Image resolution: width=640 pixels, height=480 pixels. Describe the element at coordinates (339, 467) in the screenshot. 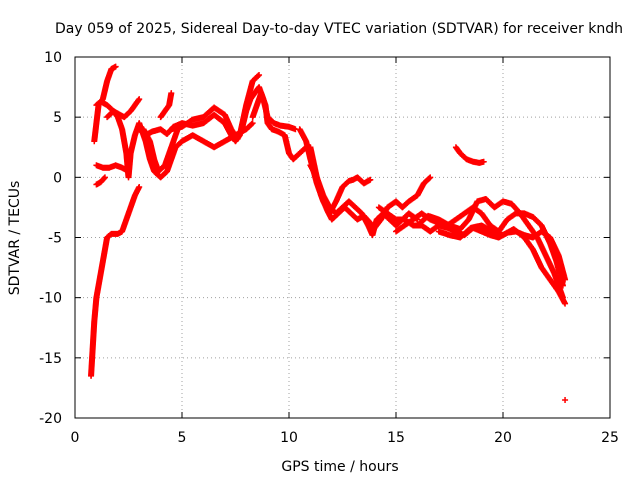

I see `x-axis-title: GPS time / hours` at that location.